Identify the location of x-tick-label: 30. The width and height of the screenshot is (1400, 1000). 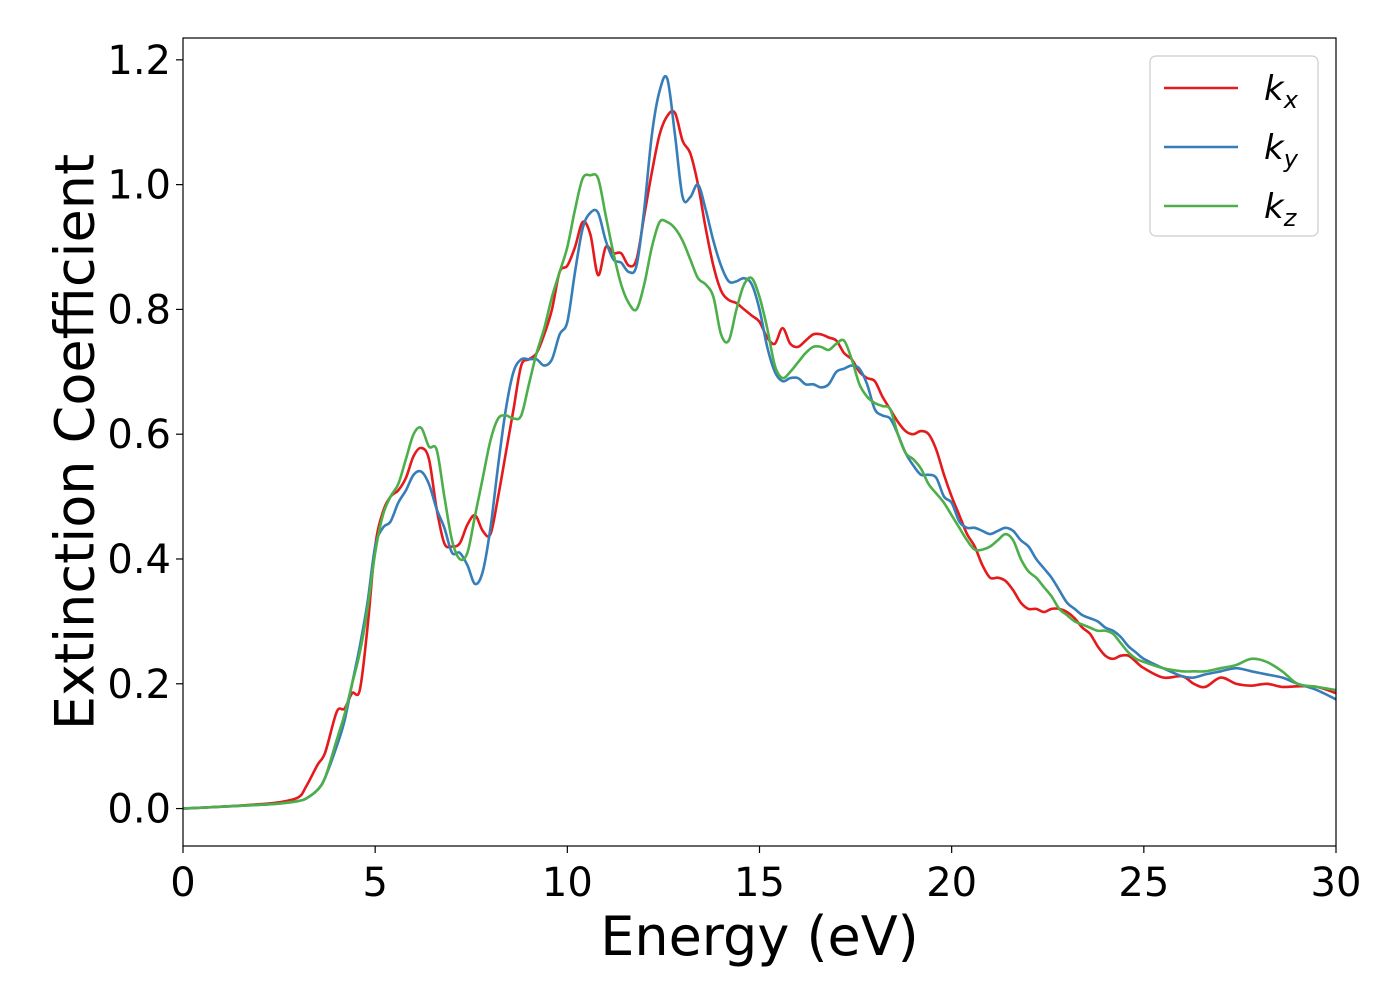
(1336, 883).